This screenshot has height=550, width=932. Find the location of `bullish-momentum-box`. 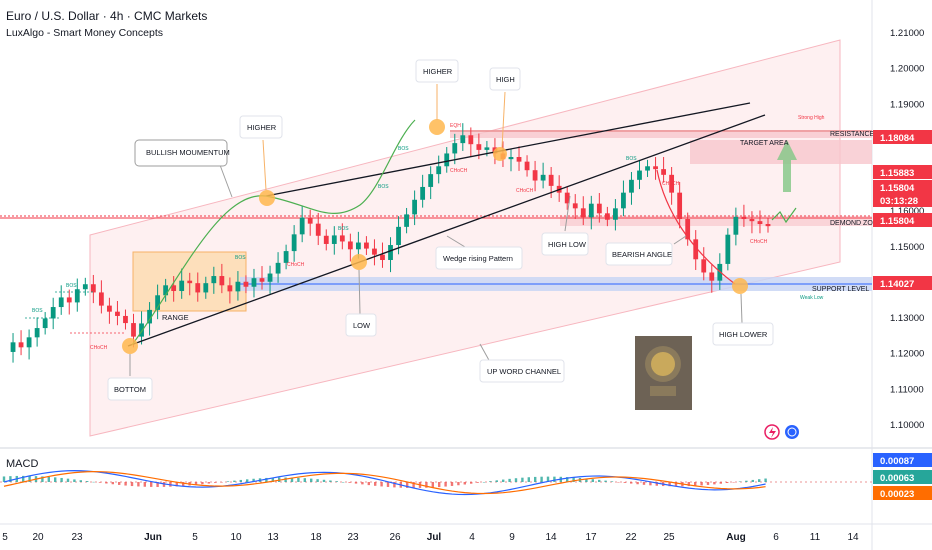

bullish-momentum-box is located at coordinates (181, 153).